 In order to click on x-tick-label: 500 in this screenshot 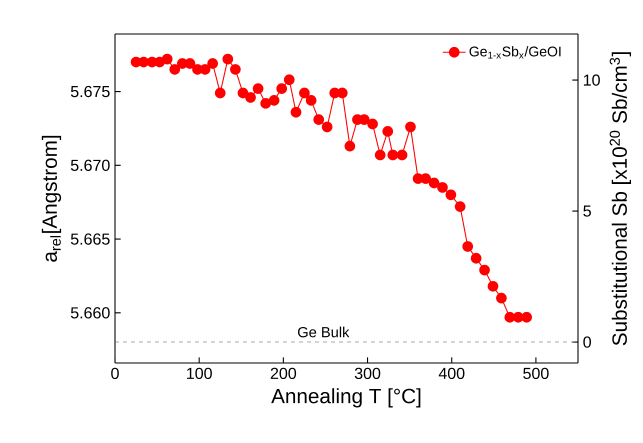, I will do `click(536, 374)`.